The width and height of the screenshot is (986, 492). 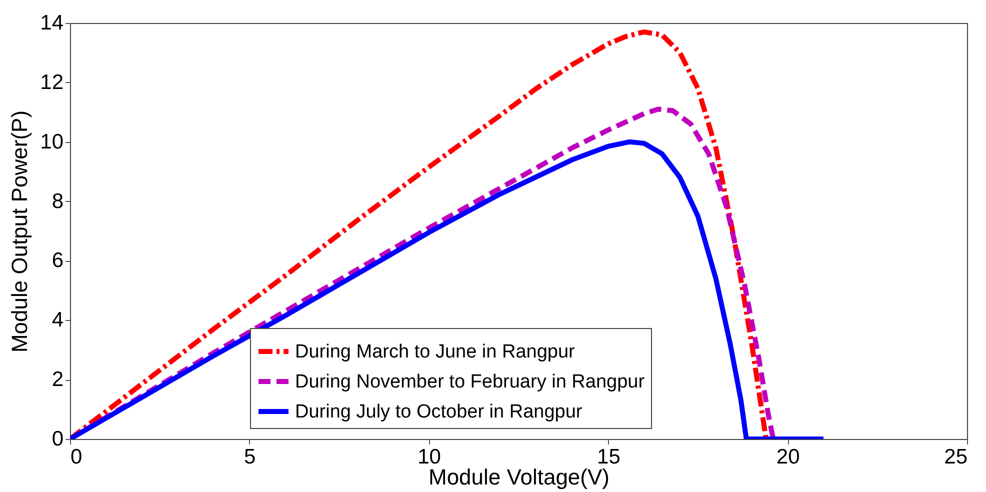 I want to click on x-tick-label: 20, so click(x=788, y=457).